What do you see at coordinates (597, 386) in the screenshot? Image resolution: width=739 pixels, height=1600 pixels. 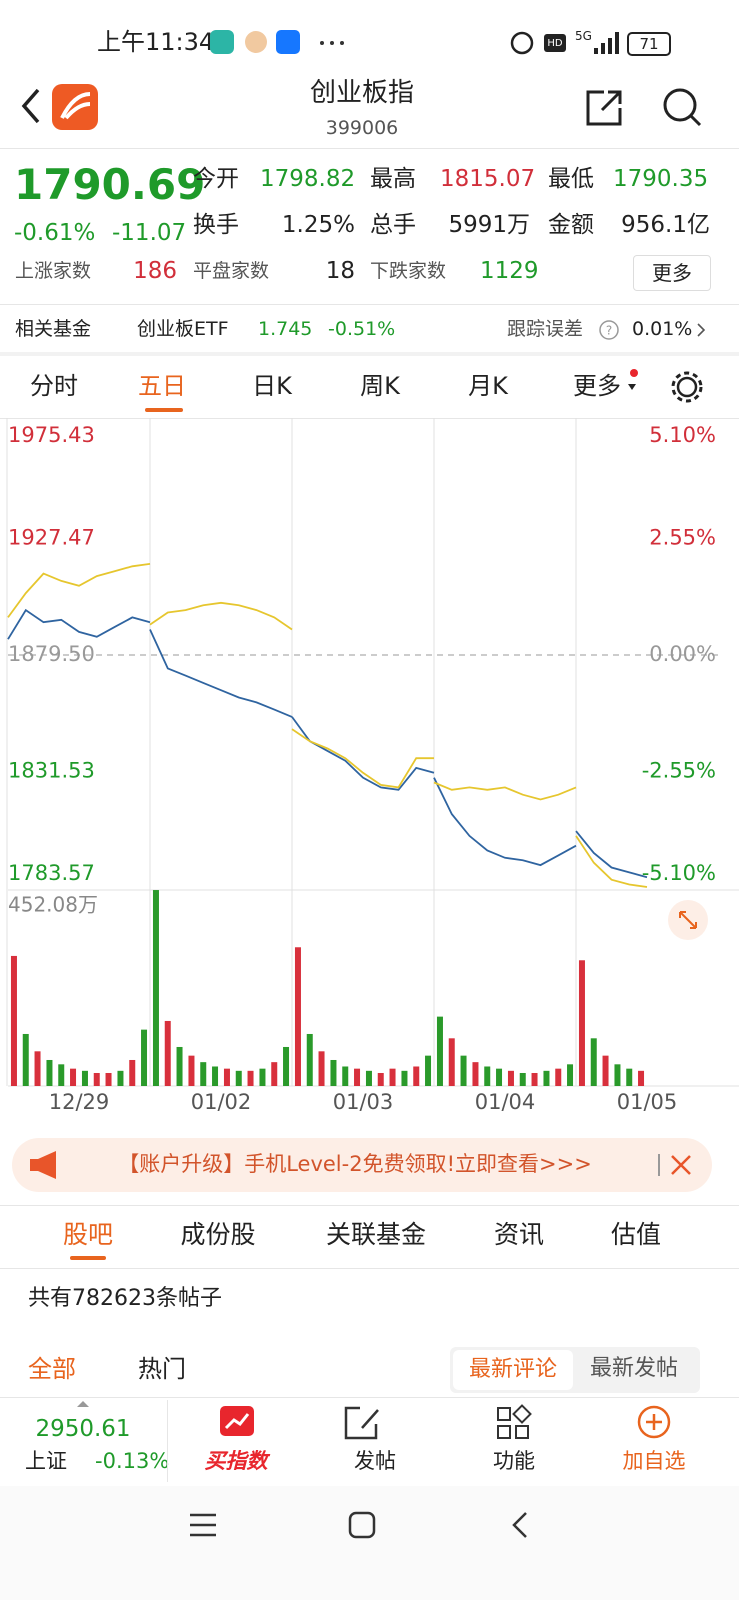 I see `tab: 更多` at bounding box center [597, 386].